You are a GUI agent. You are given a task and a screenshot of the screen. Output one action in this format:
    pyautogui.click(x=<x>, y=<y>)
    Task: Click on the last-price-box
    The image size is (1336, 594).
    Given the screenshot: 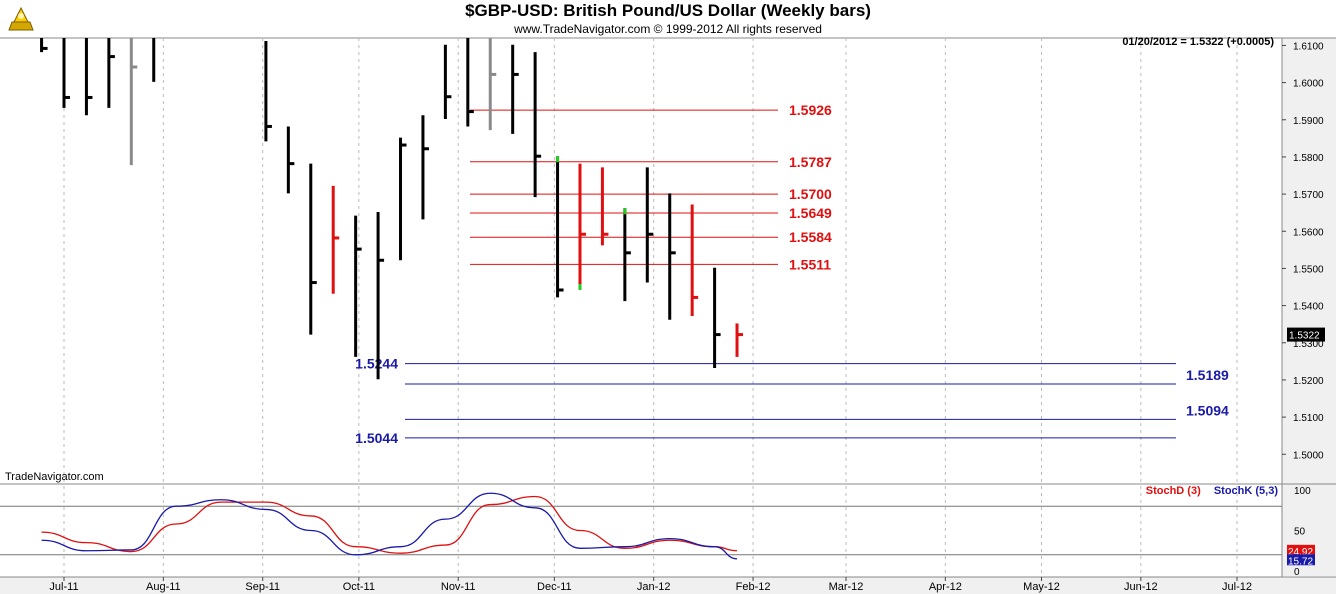 What is the action you would take?
    pyautogui.click(x=1306, y=334)
    